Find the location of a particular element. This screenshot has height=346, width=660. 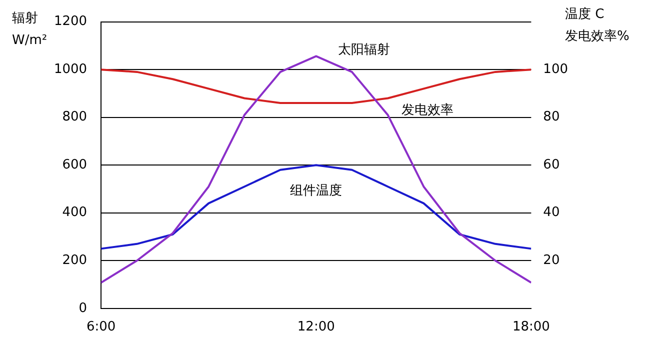

y2-tick-label: 80 is located at coordinates (551, 117).